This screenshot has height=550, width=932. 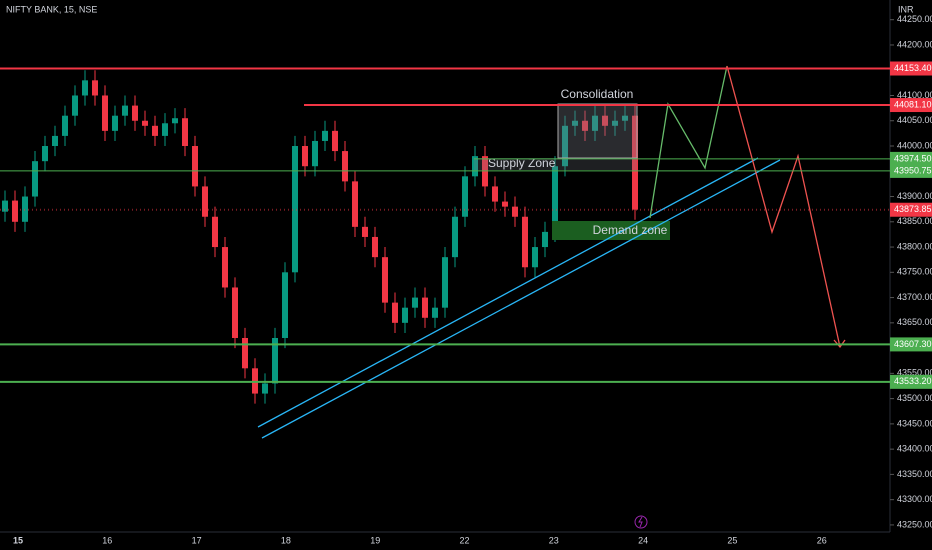 I want to click on arrow-head, so click(x=839, y=344).